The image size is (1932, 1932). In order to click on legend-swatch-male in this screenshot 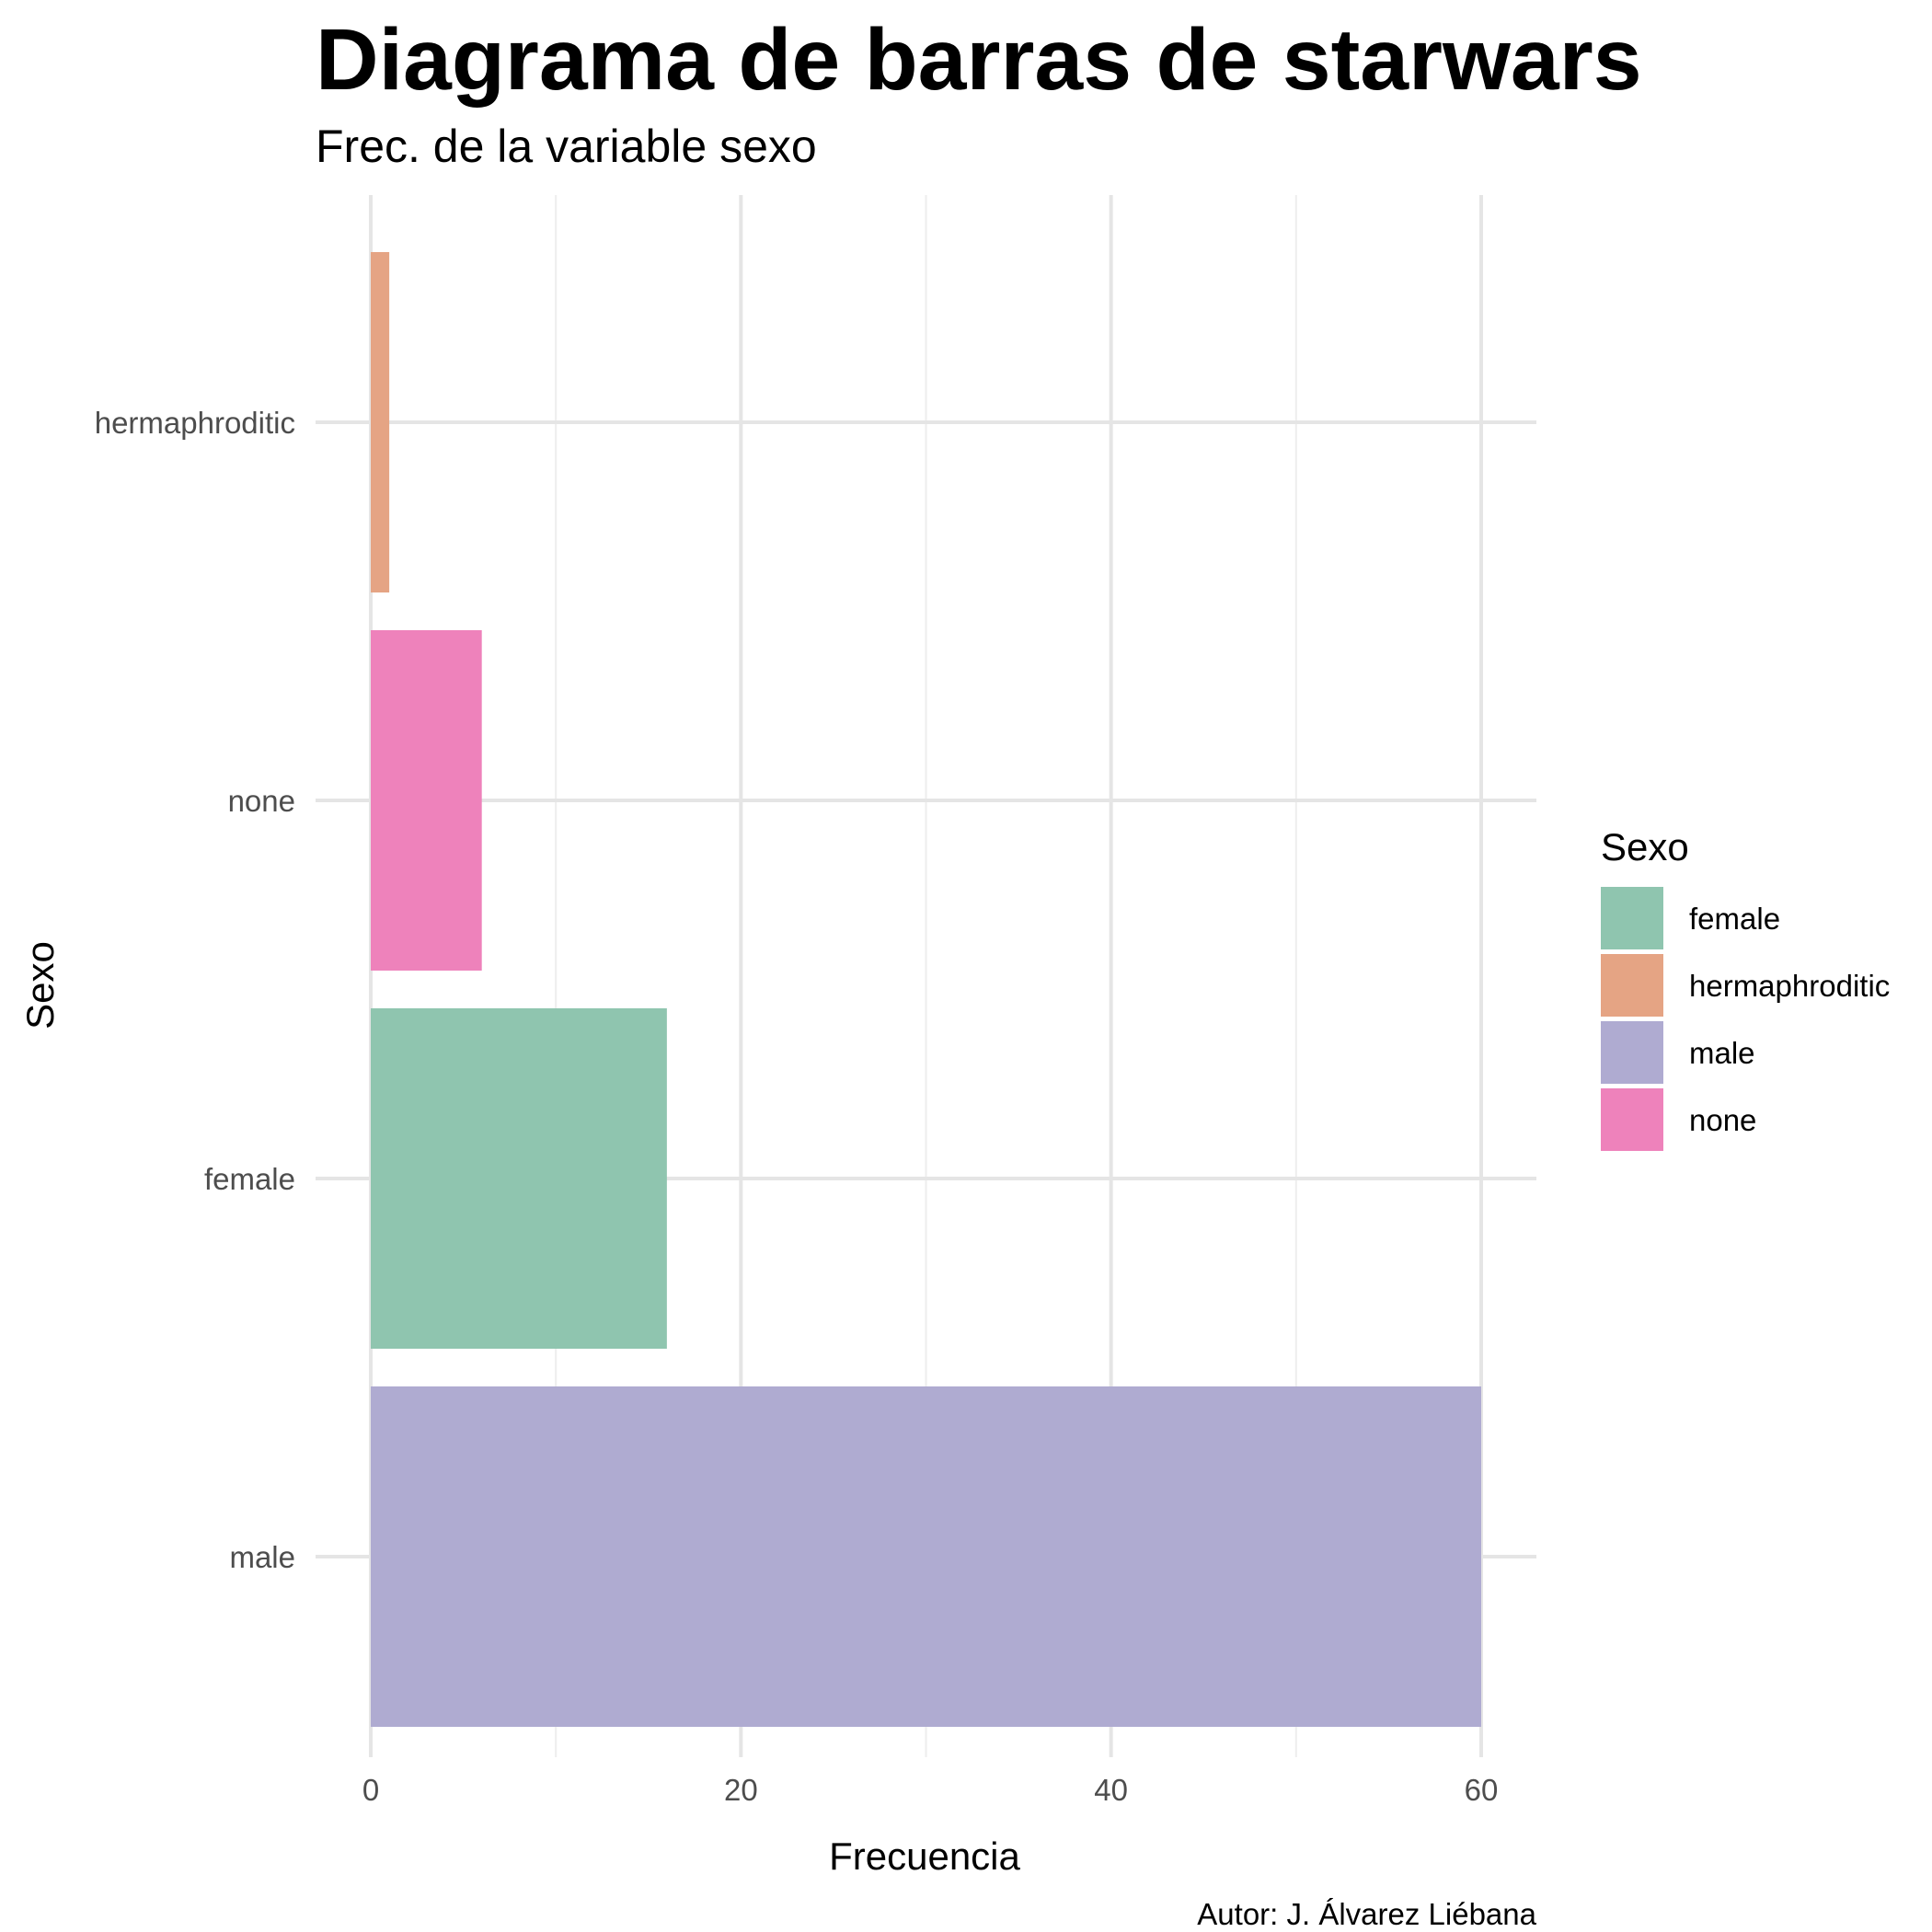, I will do `click(1632, 1052)`.